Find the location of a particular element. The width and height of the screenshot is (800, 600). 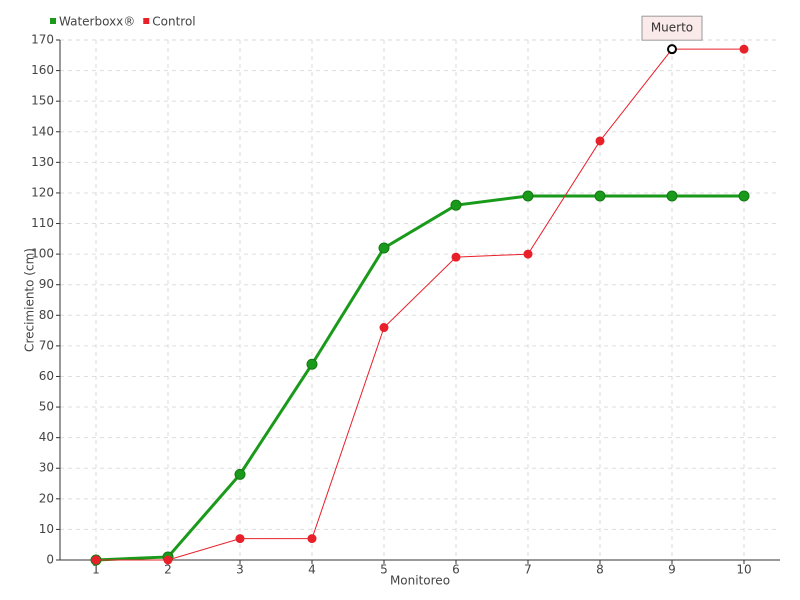

y-tick-label: 30 is located at coordinates (46, 468).